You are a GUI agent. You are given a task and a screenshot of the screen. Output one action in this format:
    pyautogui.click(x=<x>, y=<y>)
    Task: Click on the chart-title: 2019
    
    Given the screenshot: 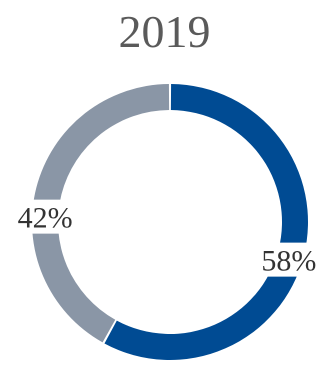 What is the action you would take?
    pyautogui.click(x=164, y=31)
    